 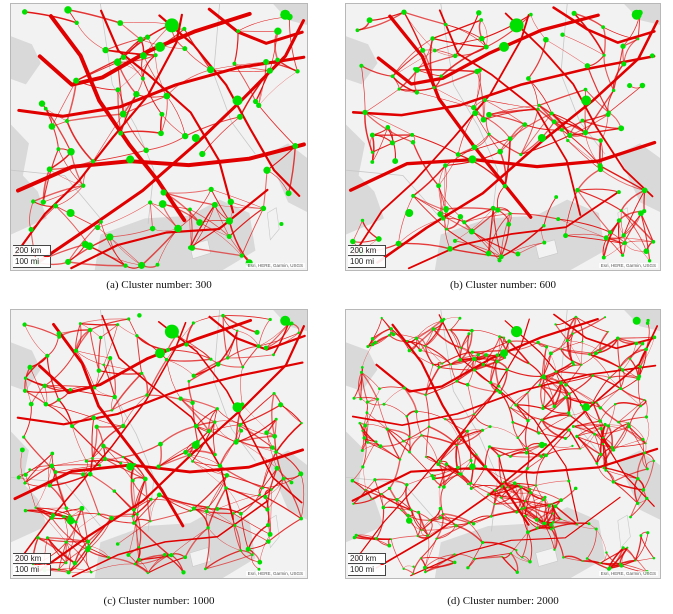 What do you see at coordinates (145, 356) in the screenshot?
I see `route-corridor` at bounding box center [145, 356].